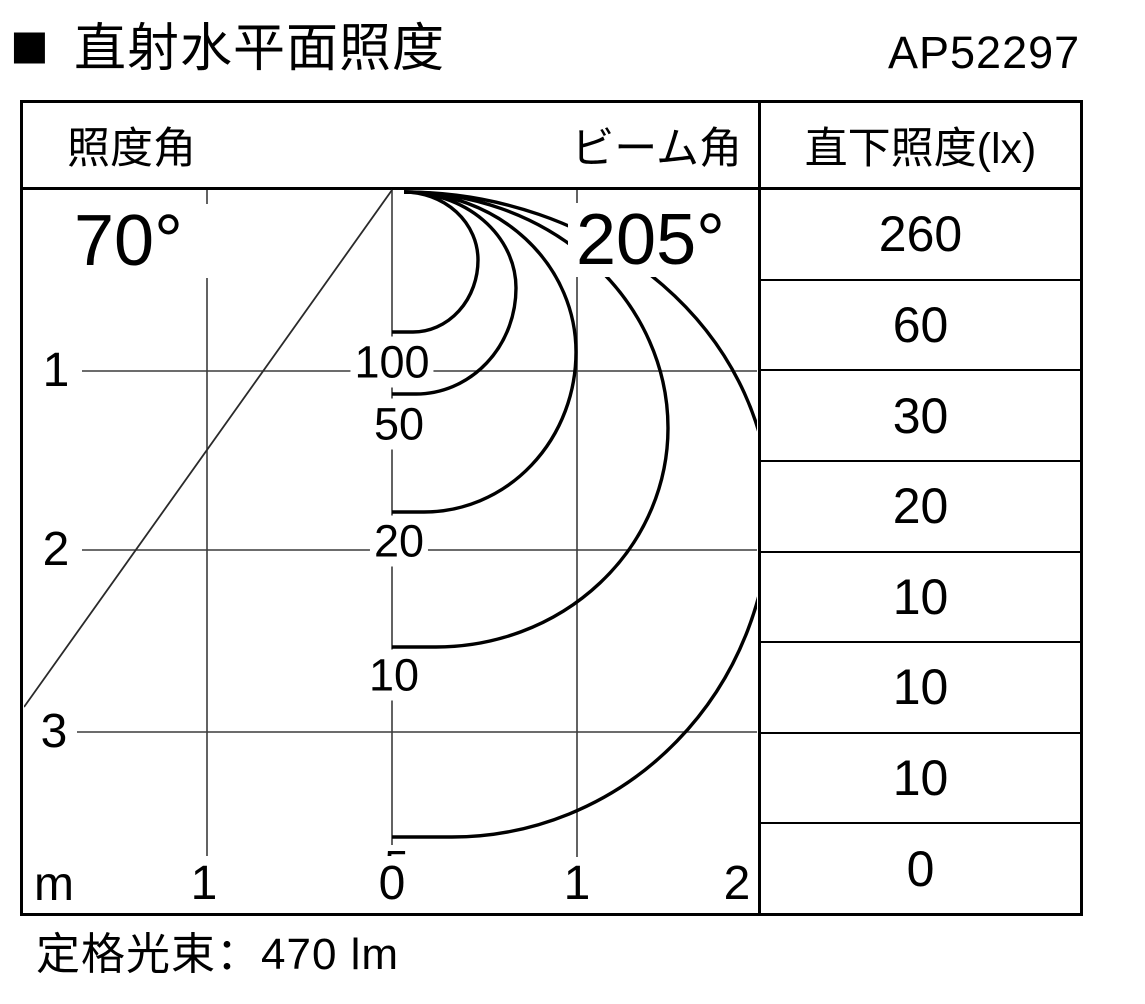  I want to click on isolux-label-20: 20, so click(399, 541).